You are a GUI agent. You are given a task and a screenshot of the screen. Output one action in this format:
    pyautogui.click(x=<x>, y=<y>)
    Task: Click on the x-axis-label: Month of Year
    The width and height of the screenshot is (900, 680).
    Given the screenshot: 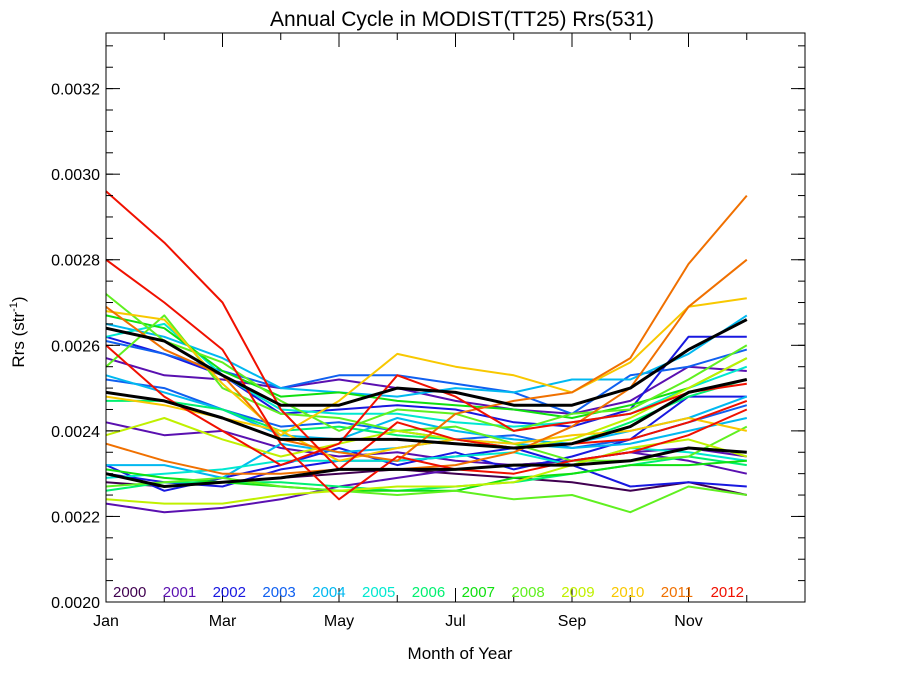 What is the action you would take?
    pyautogui.click(x=460, y=653)
    